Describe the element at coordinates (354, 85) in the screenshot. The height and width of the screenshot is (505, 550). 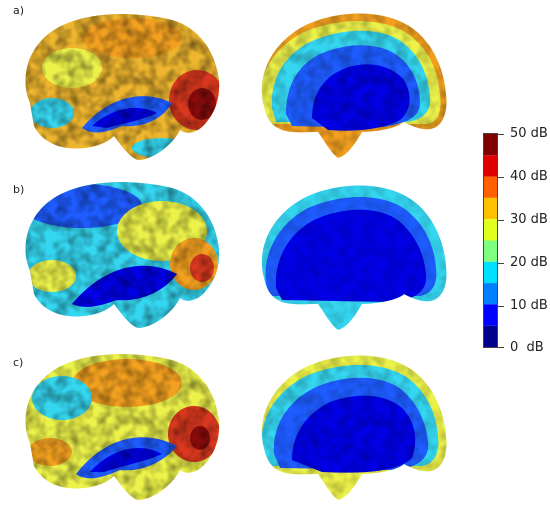
I see `brain-medial-a` at that location.